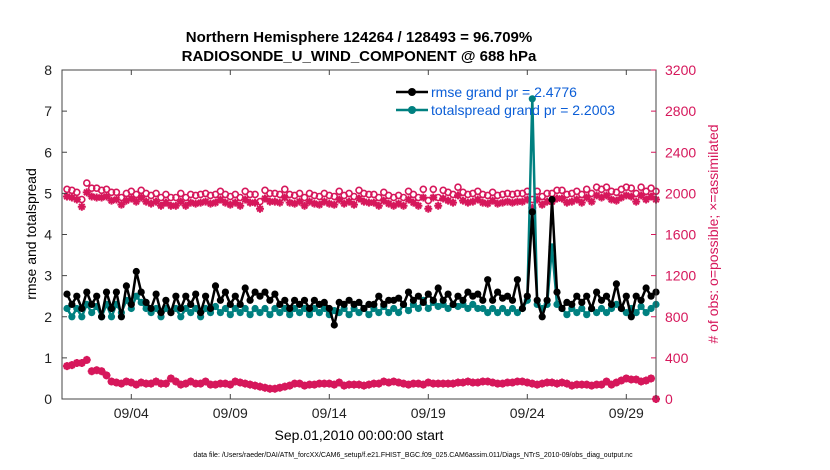 This screenshot has width=830, height=470. Describe the element at coordinates (359, 56) in the screenshot. I see `chart-title-line2: RADIOSONDE_U_WIND_COMPONENT @ 688 hPa` at that location.